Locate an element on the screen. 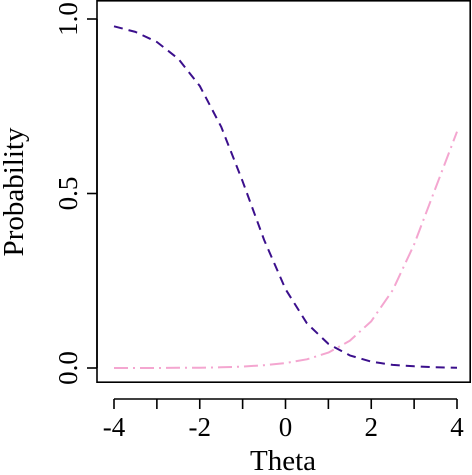  x-axis: -4 -2 0 2 4 is located at coordinates (283, 420).